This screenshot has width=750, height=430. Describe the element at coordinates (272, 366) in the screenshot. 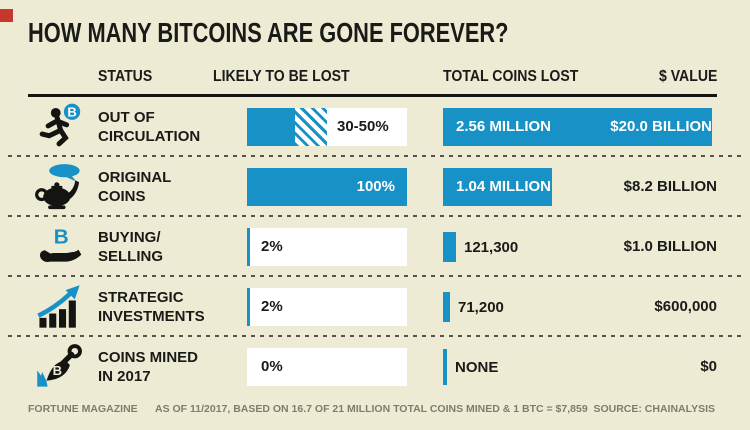

I see `bar-percentage-label: 0%` at that location.